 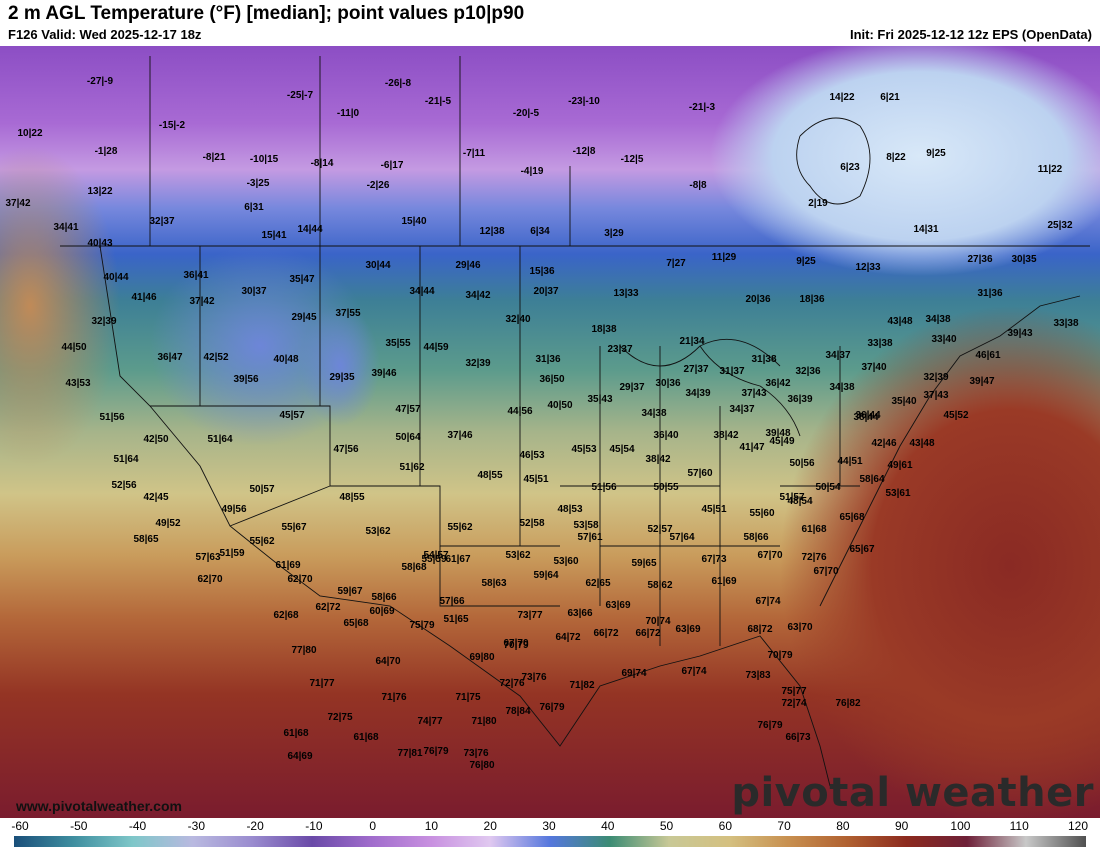 I want to click on point-value: 42|52, so click(x=215, y=357).